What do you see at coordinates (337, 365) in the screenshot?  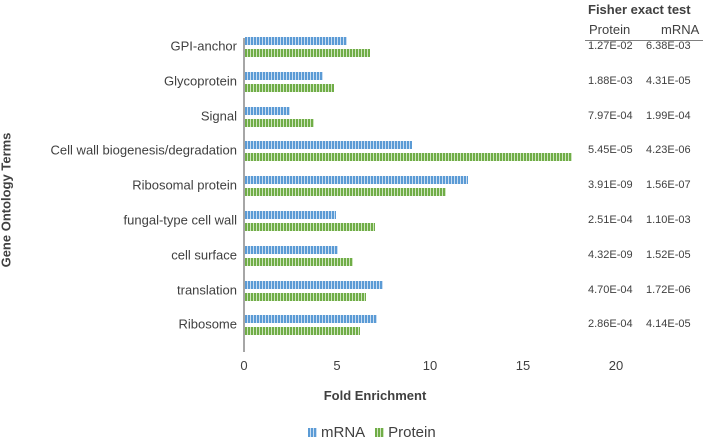 I see `x-tick-label: 5` at bounding box center [337, 365].